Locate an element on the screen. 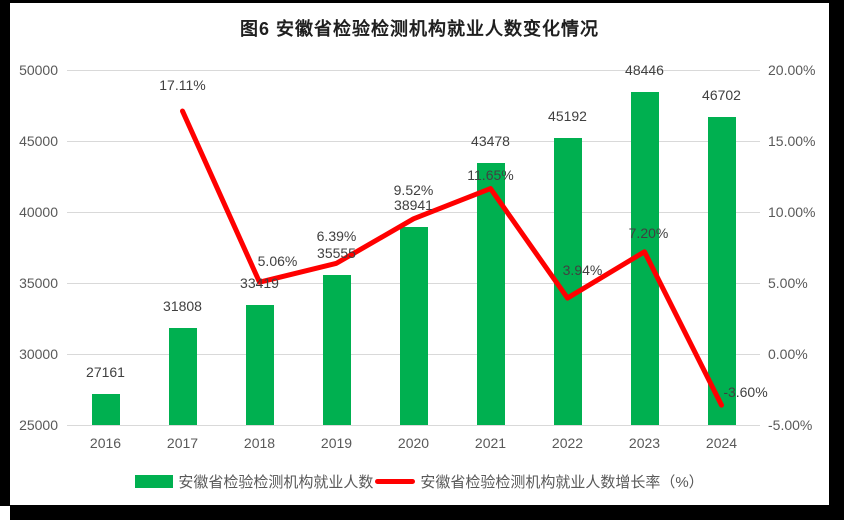 The width and height of the screenshot is (844, 520). bar-value-label: 38941 is located at coordinates (413, 205).